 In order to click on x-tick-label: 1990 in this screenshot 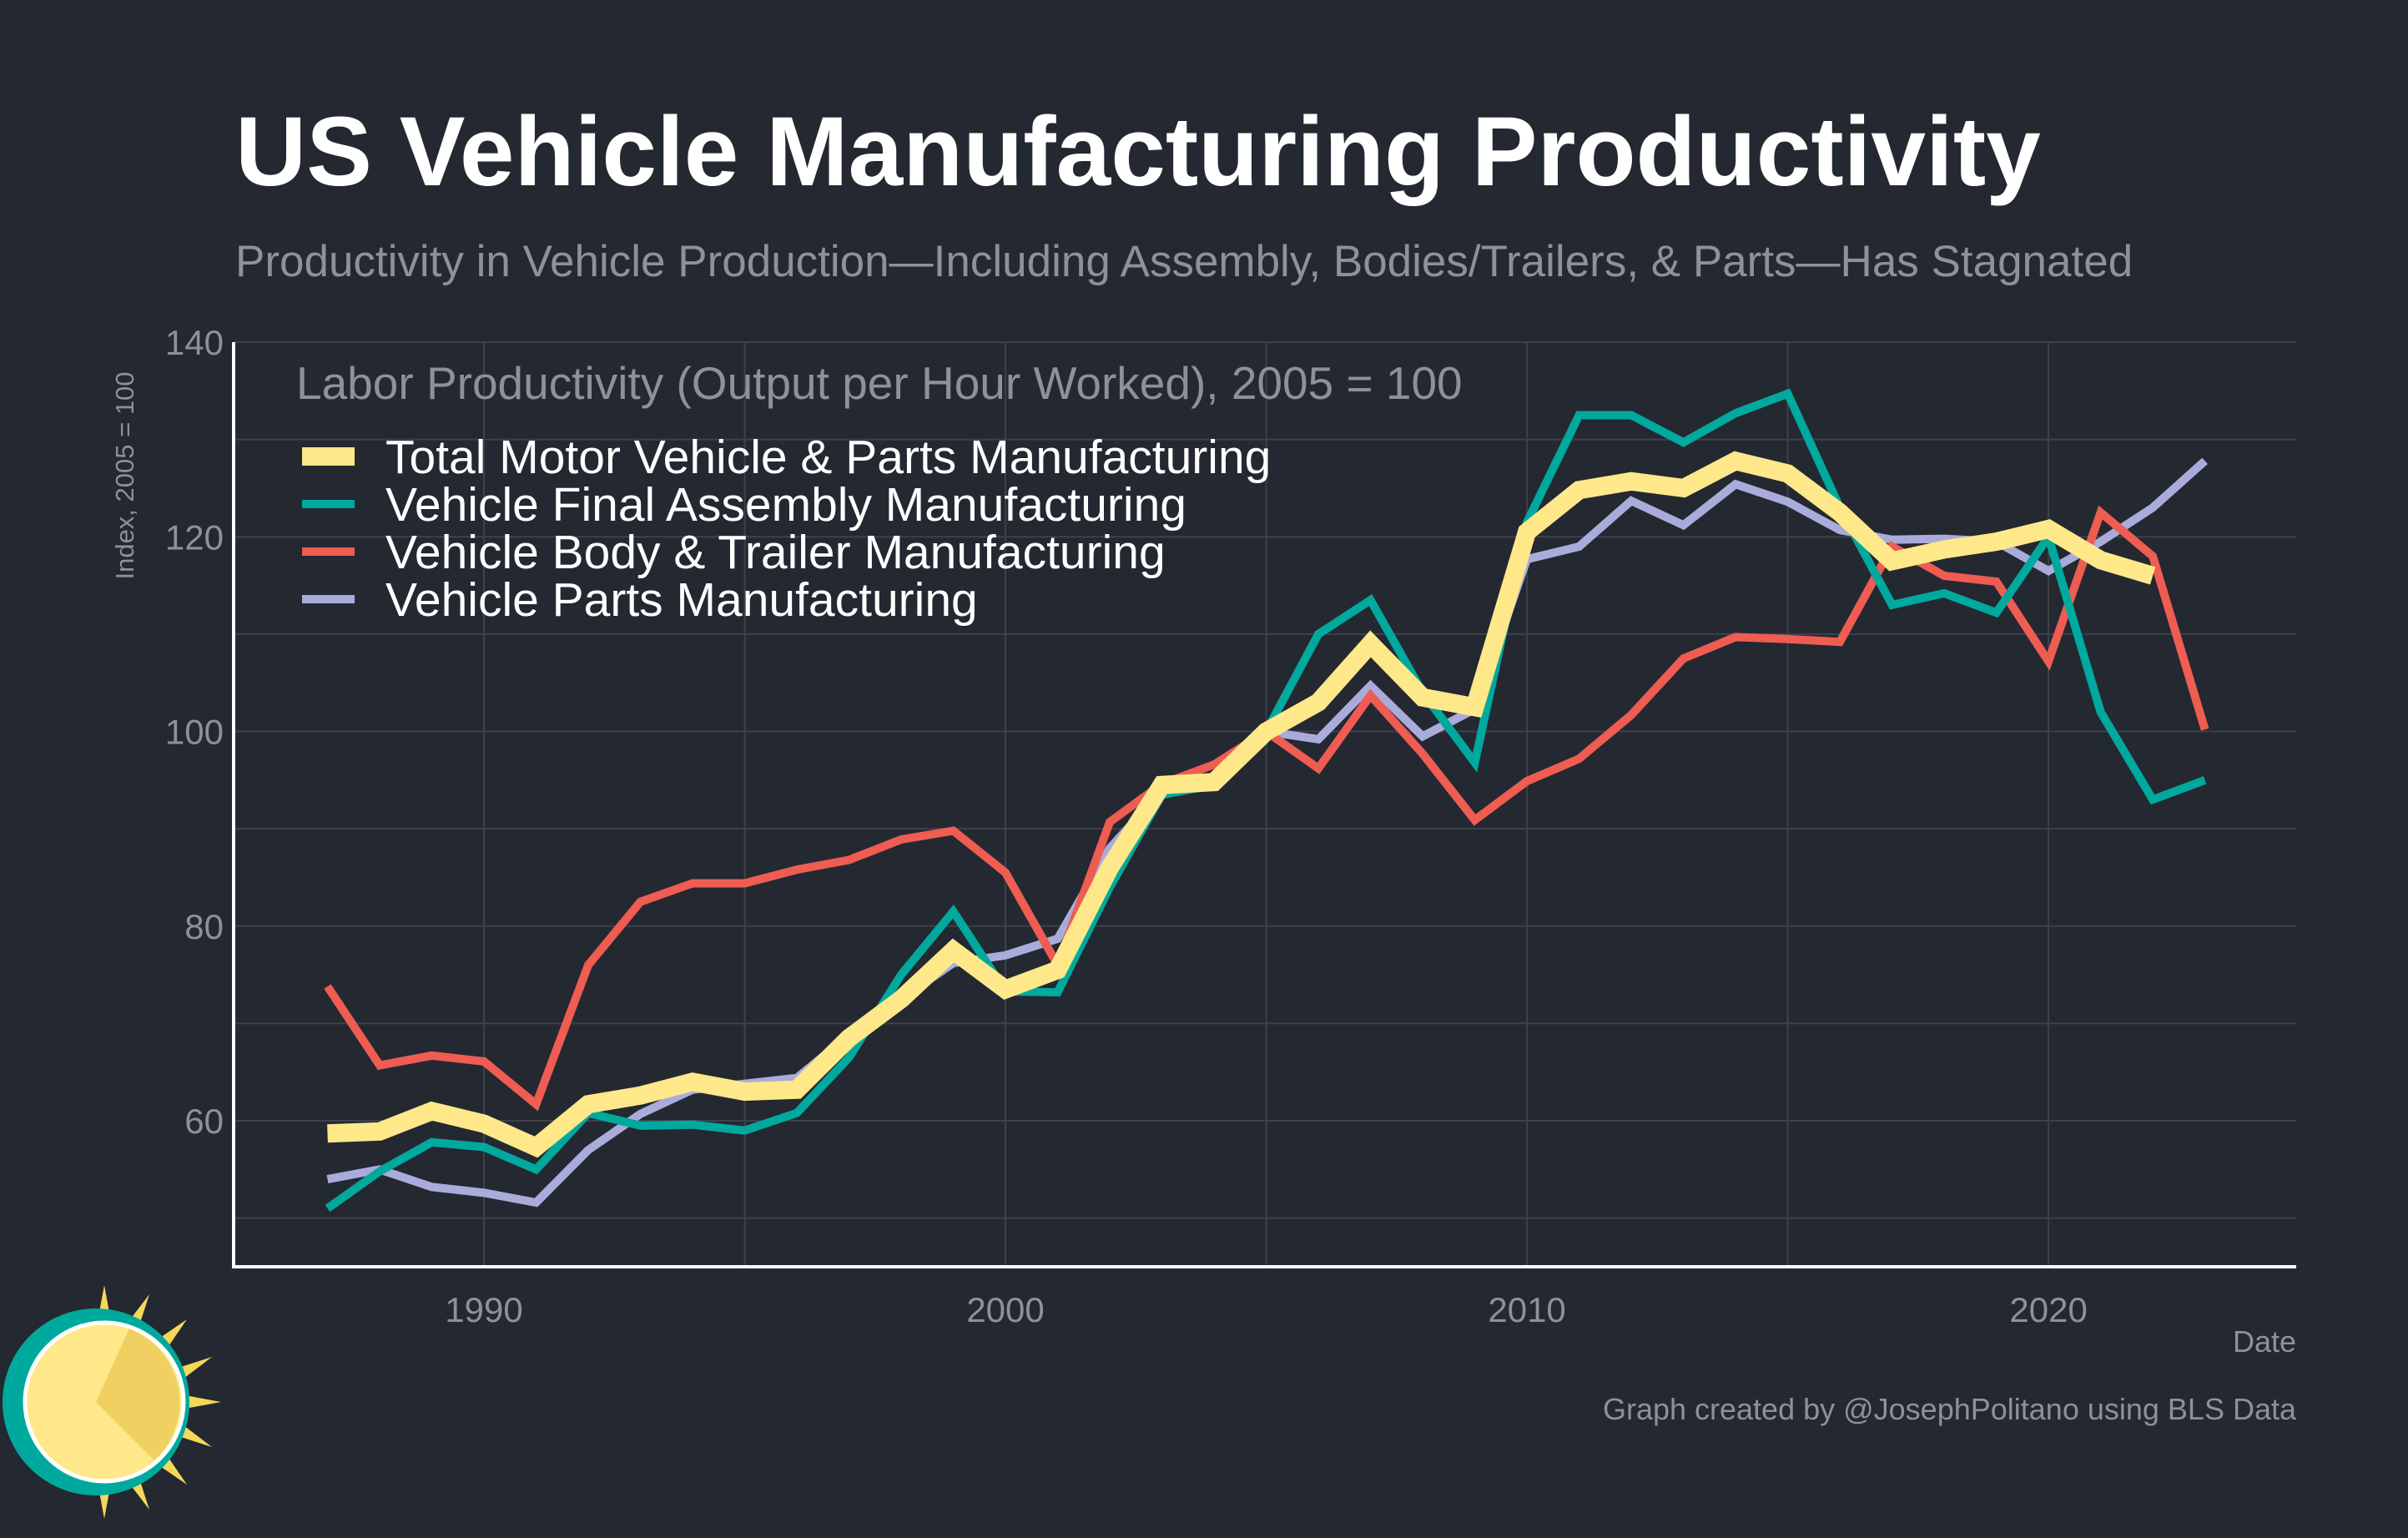, I will do `click(483, 1309)`.